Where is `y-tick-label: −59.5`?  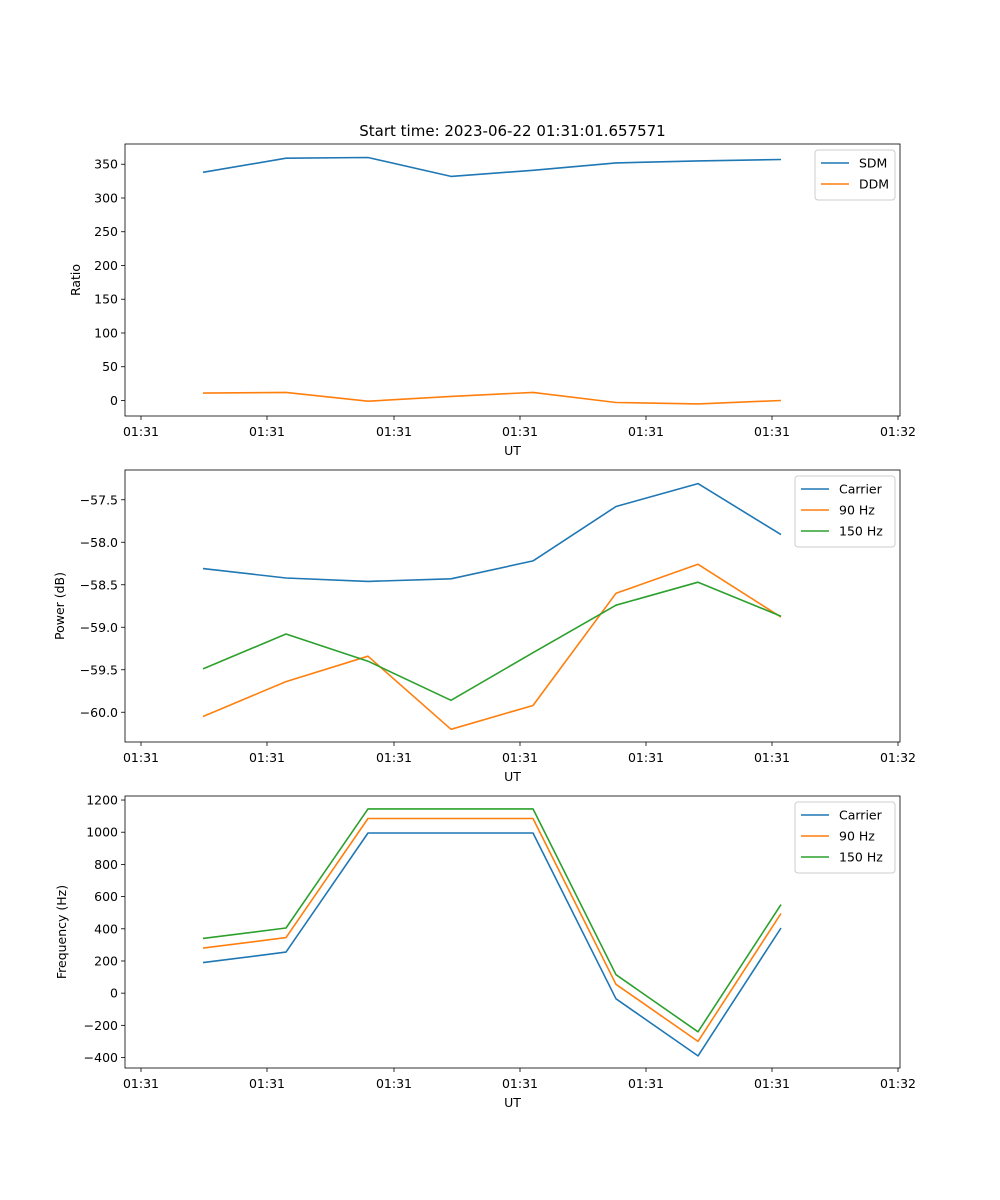
y-tick-label: −59.5 is located at coordinates (99, 669).